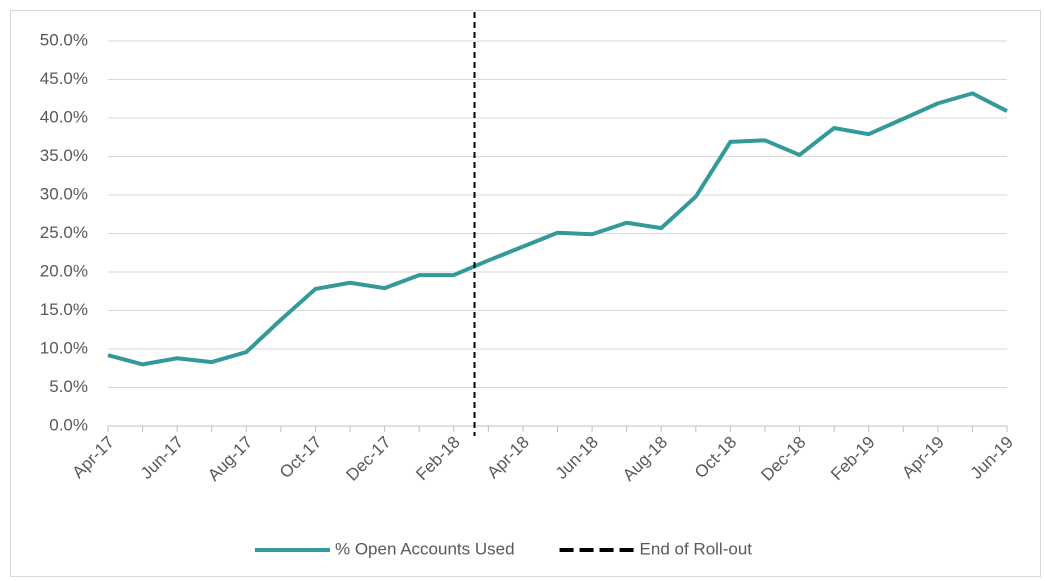 This screenshot has height=581, width=1045. What do you see at coordinates (64, 270) in the screenshot?
I see `y-tick-label: 20.0%` at bounding box center [64, 270].